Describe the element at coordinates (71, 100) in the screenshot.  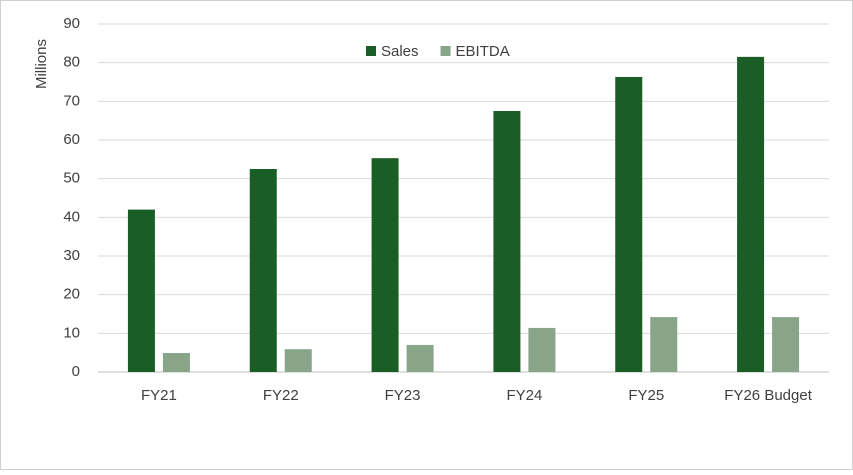
I see `y-tick-label: 70` at that location.